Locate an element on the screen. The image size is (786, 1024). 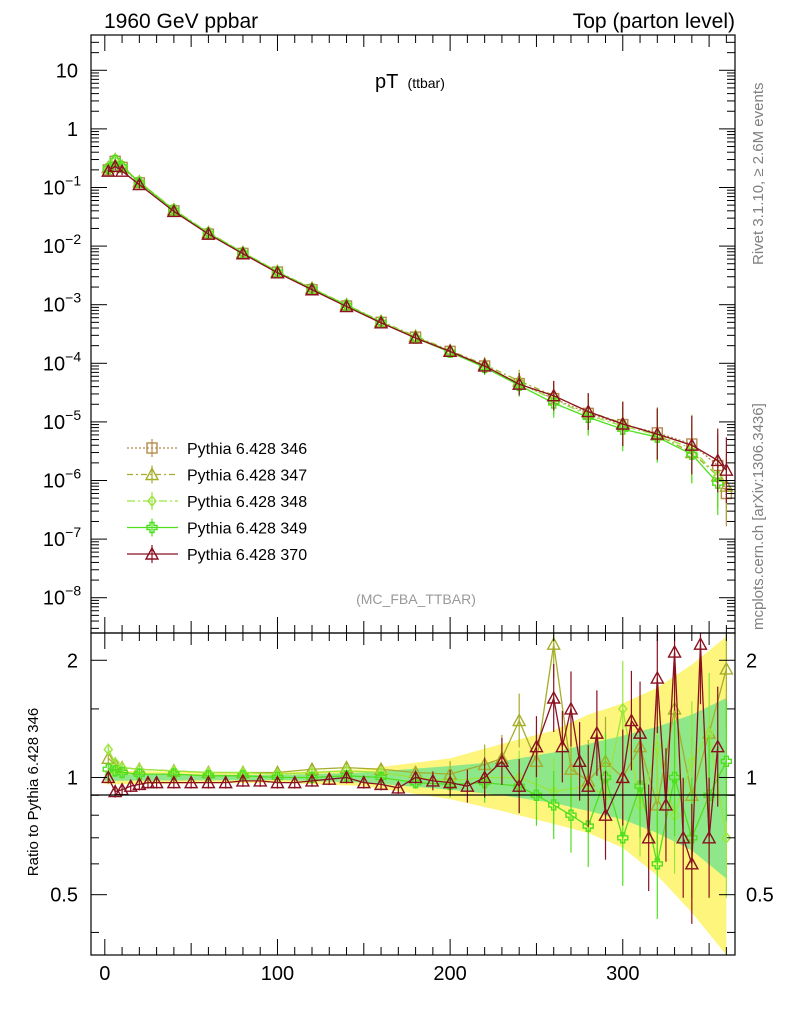
y-tick-label: 10⁻³ is located at coordinates (62, 303).